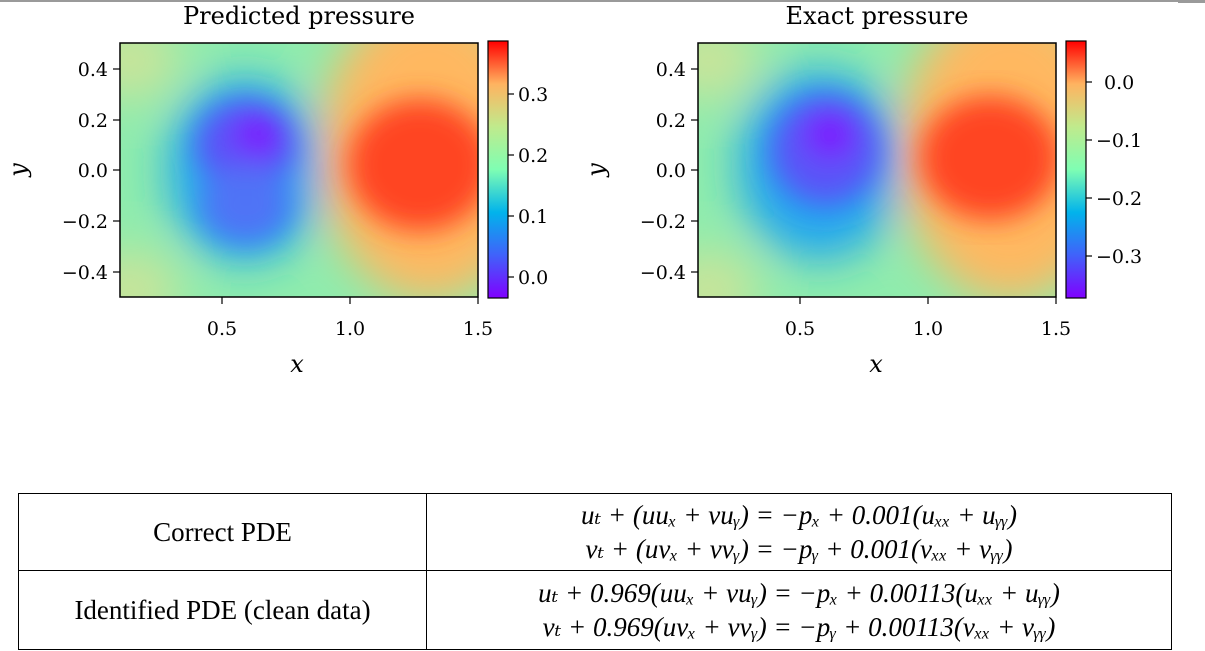 The image size is (1205, 651). I want to click on colorbar: 0.0 −0.1 −0.2 −0.3, so click(1103, 169).